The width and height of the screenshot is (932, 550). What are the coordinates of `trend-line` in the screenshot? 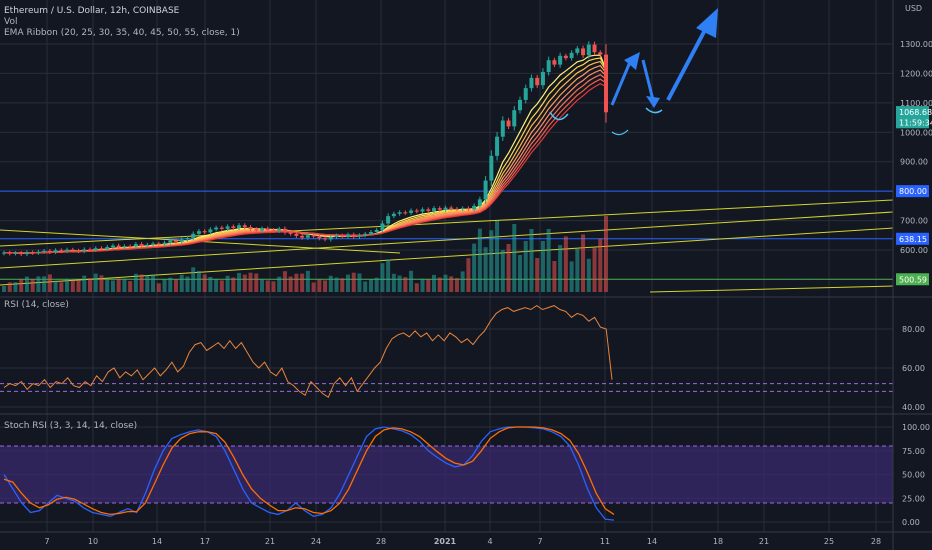 It's located at (771, 289).